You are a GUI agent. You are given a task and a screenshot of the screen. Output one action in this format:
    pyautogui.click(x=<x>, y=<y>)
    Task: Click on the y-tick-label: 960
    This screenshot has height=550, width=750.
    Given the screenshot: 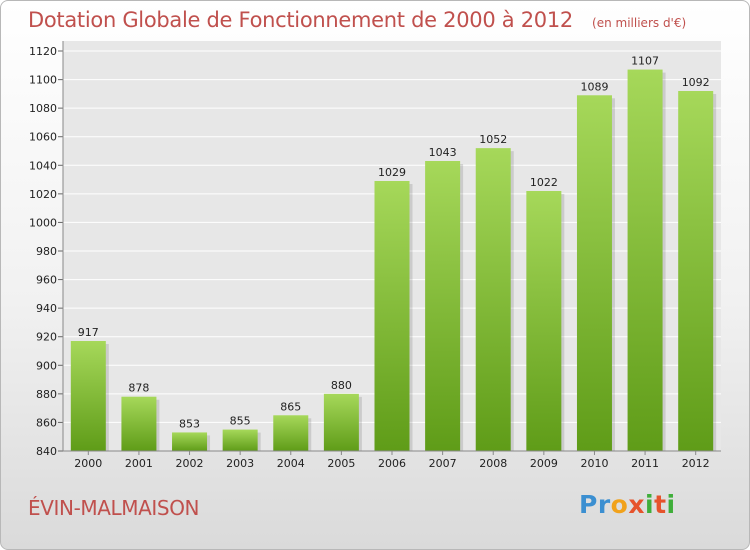 What is the action you would take?
    pyautogui.click(x=46, y=280)
    